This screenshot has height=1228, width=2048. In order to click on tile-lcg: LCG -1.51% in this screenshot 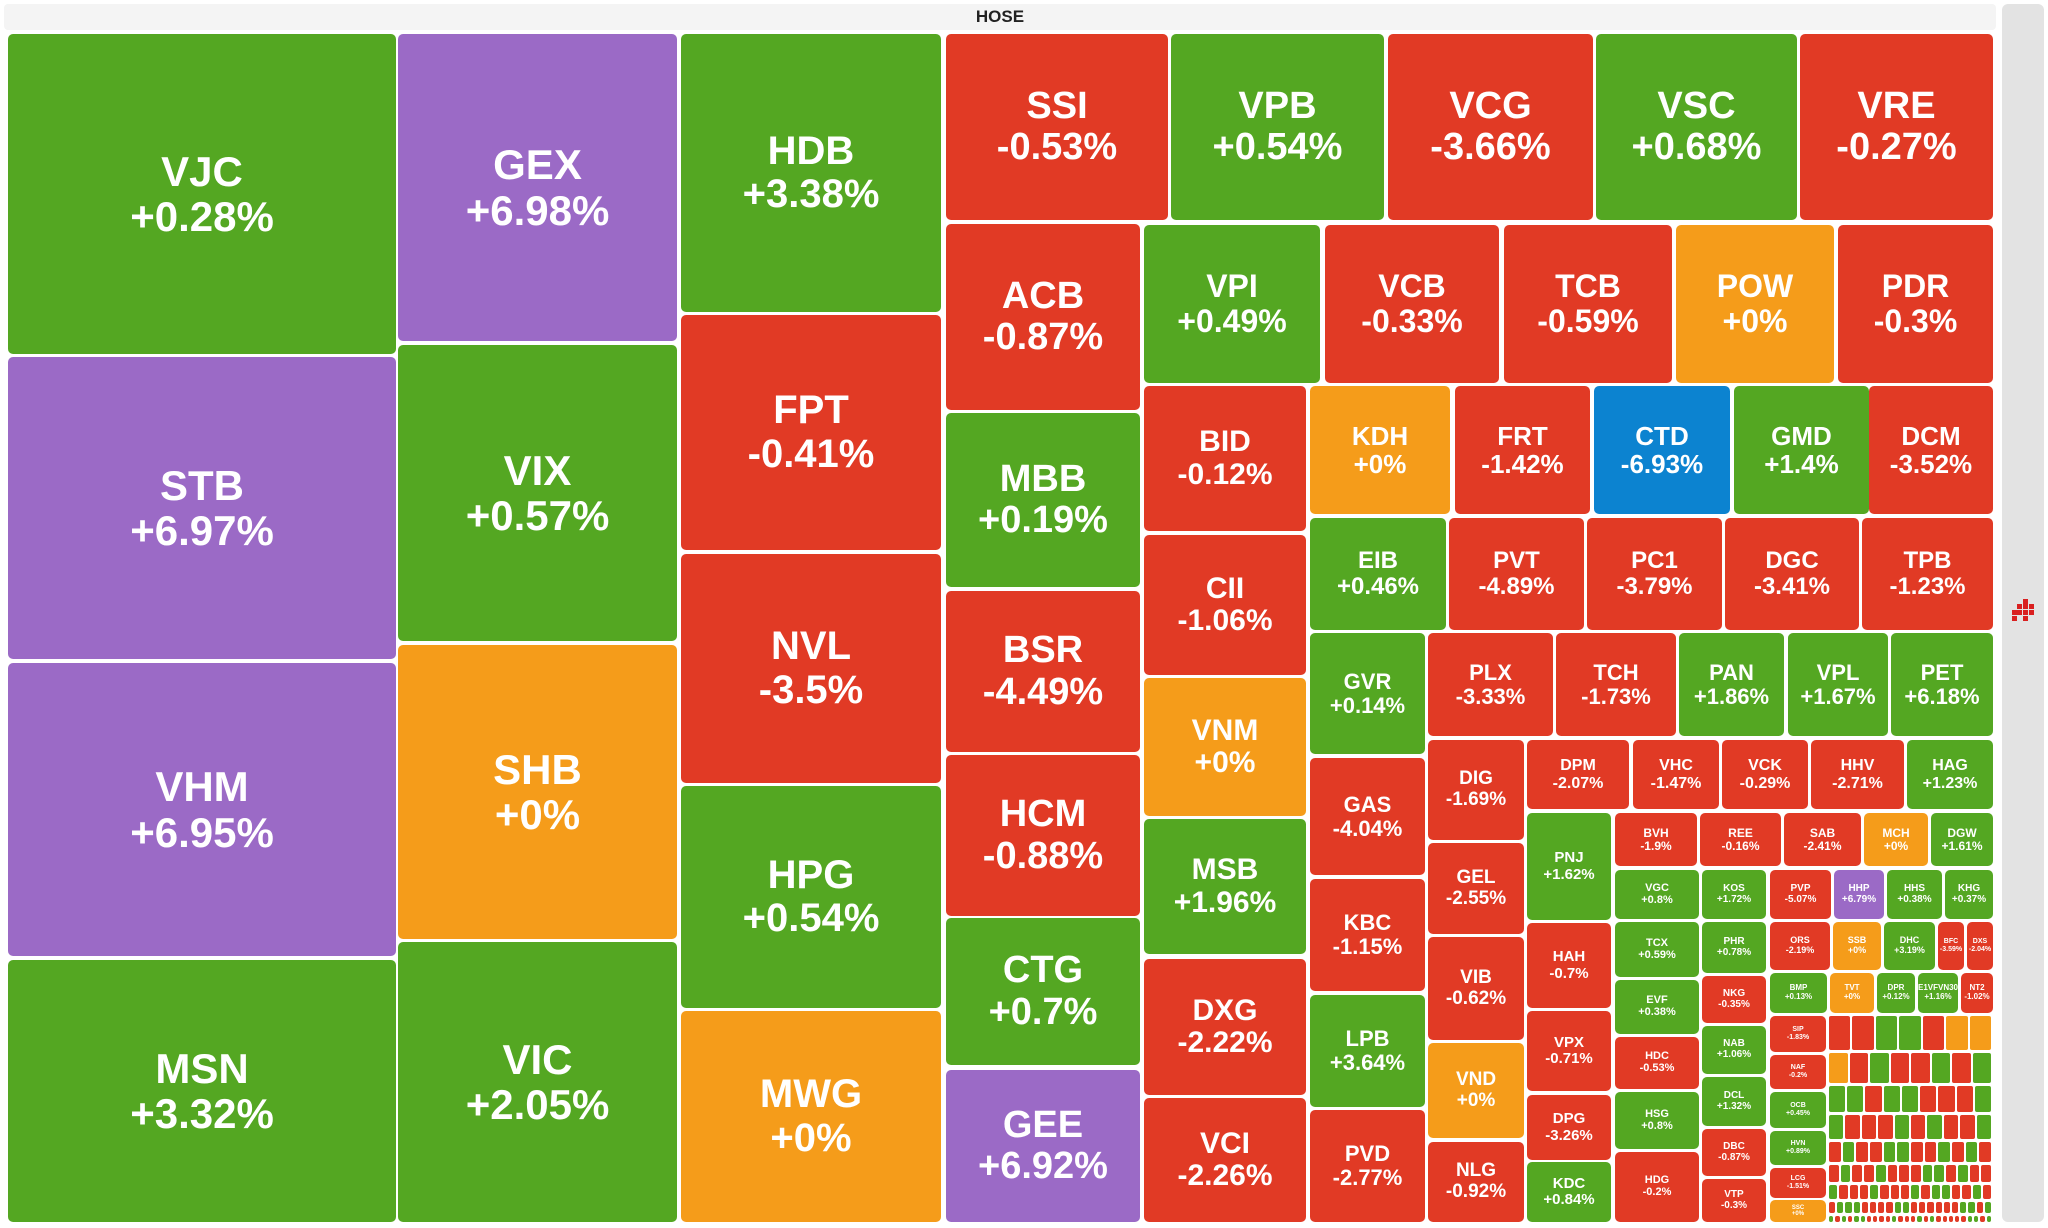, I will do `click(1798, 1183)`.